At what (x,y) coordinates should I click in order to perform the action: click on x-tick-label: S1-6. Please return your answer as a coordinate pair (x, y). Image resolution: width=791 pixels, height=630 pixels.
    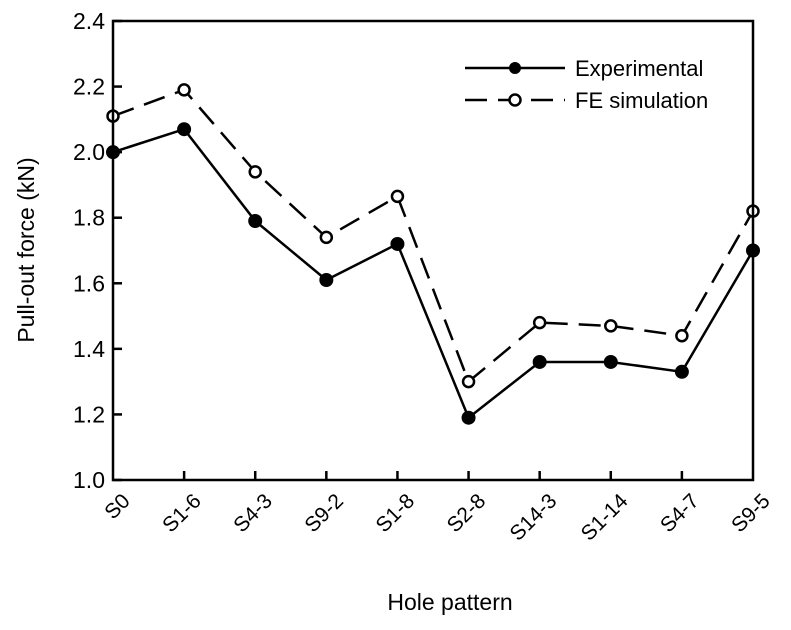
    Looking at the image, I should click on (182, 513).